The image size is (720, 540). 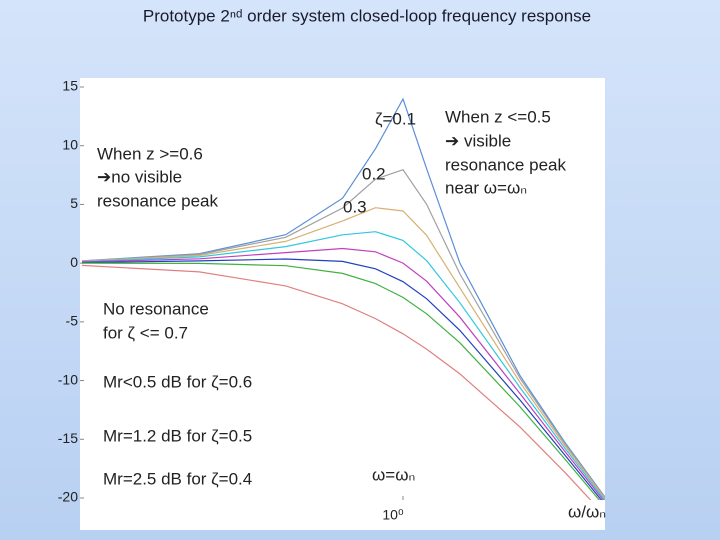 I want to click on annotation: ζ=0.1, so click(x=395, y=118).